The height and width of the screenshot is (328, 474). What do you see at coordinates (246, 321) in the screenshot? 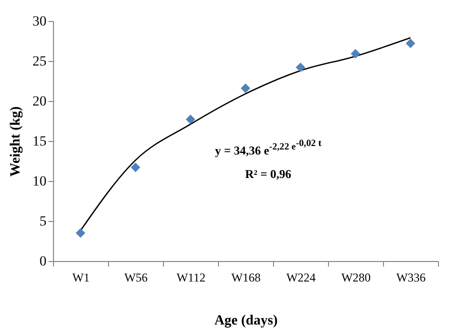
I see `x-axis-title: Age (days)` at bounding box center [246, 321].